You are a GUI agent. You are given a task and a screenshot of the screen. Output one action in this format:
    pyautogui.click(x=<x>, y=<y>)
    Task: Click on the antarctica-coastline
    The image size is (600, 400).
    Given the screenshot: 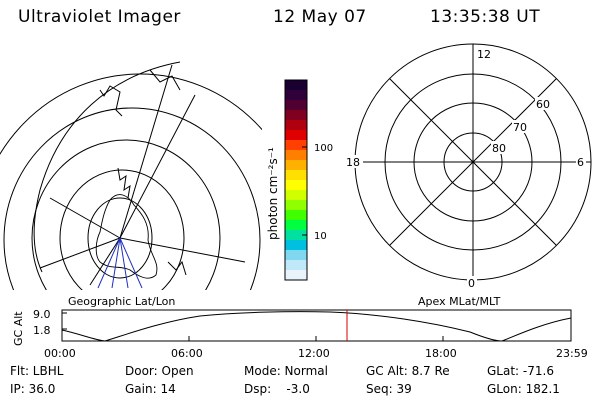 What is the action you would take?
    pyautogui.click(x=126, y=236)
    